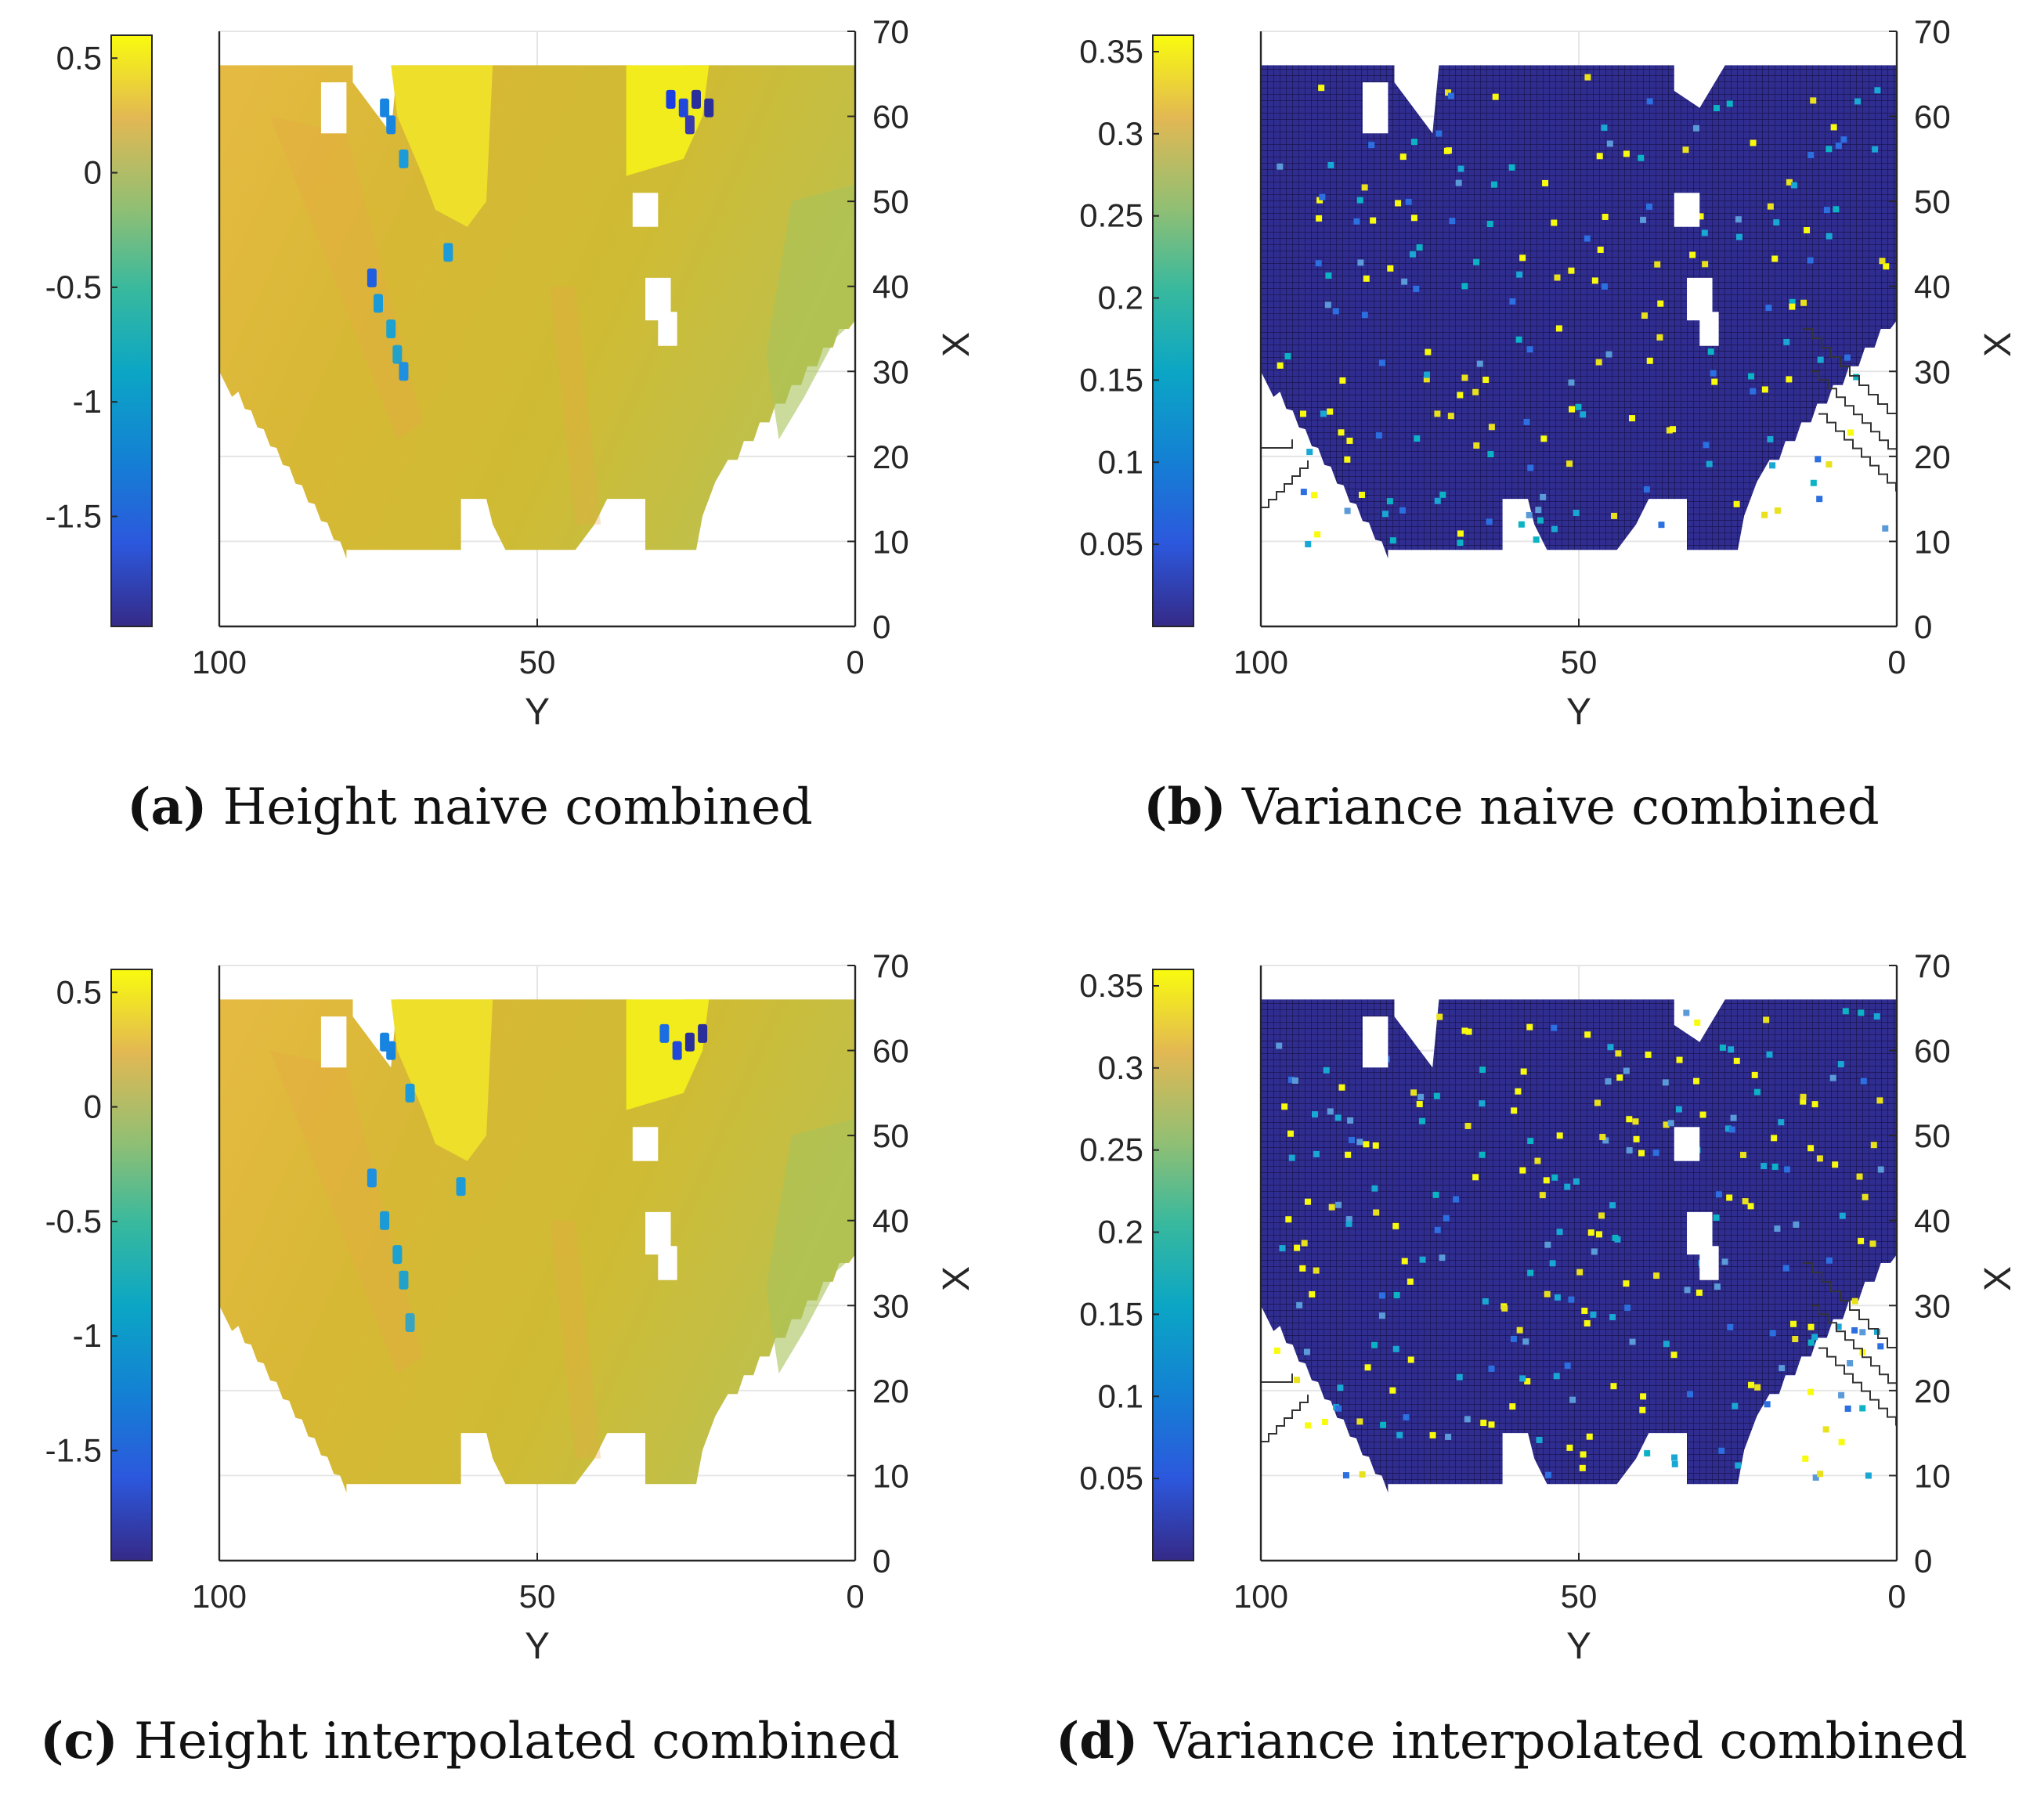 The image size is (2044, 1801). I want to click on y-tick-label: 50, so click(1932, 202).